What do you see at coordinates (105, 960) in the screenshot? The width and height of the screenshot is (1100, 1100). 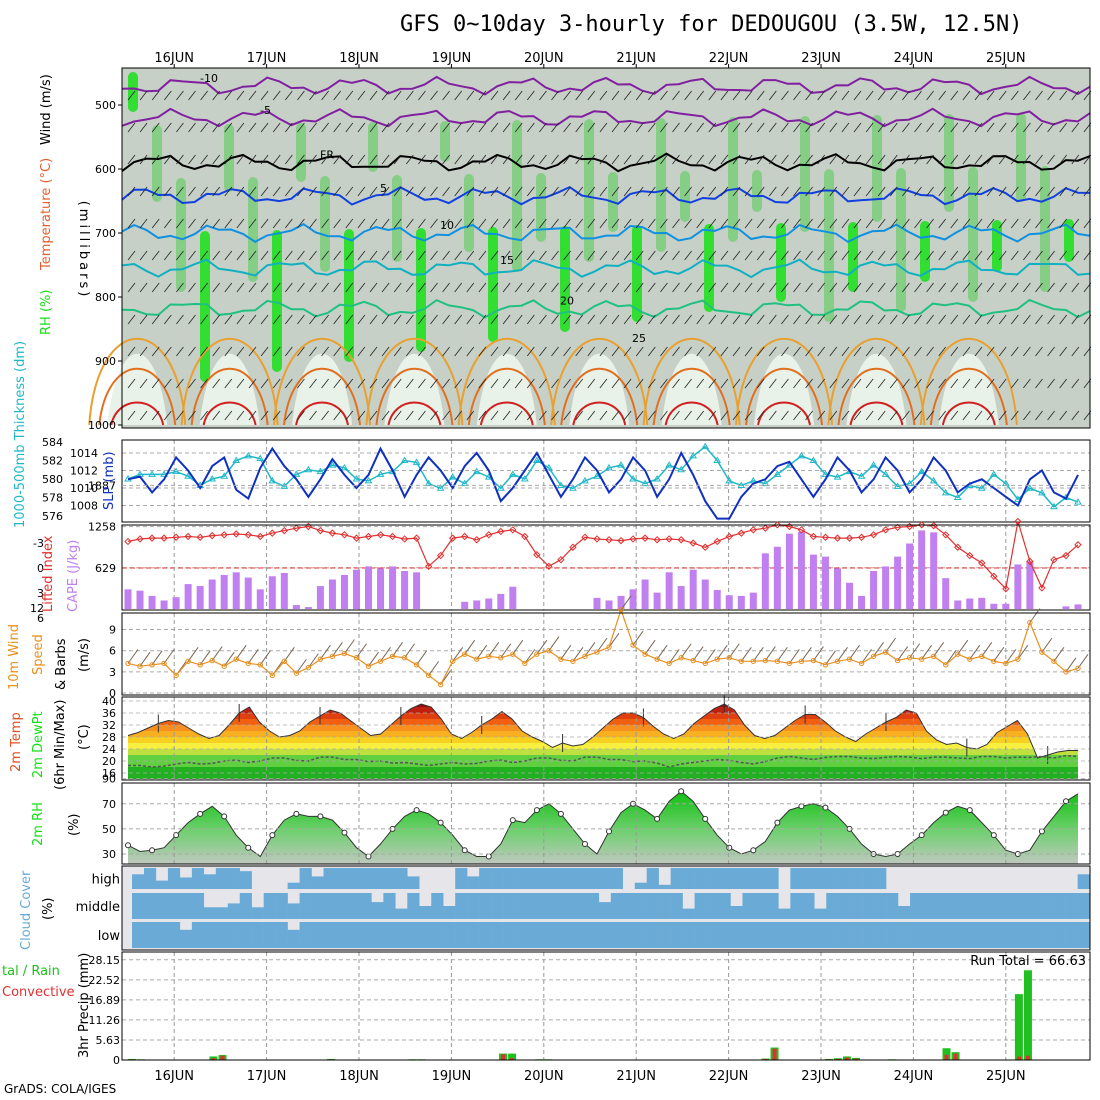 I see `precip-tick-label: 28.15` at bounding box center [105, 960].